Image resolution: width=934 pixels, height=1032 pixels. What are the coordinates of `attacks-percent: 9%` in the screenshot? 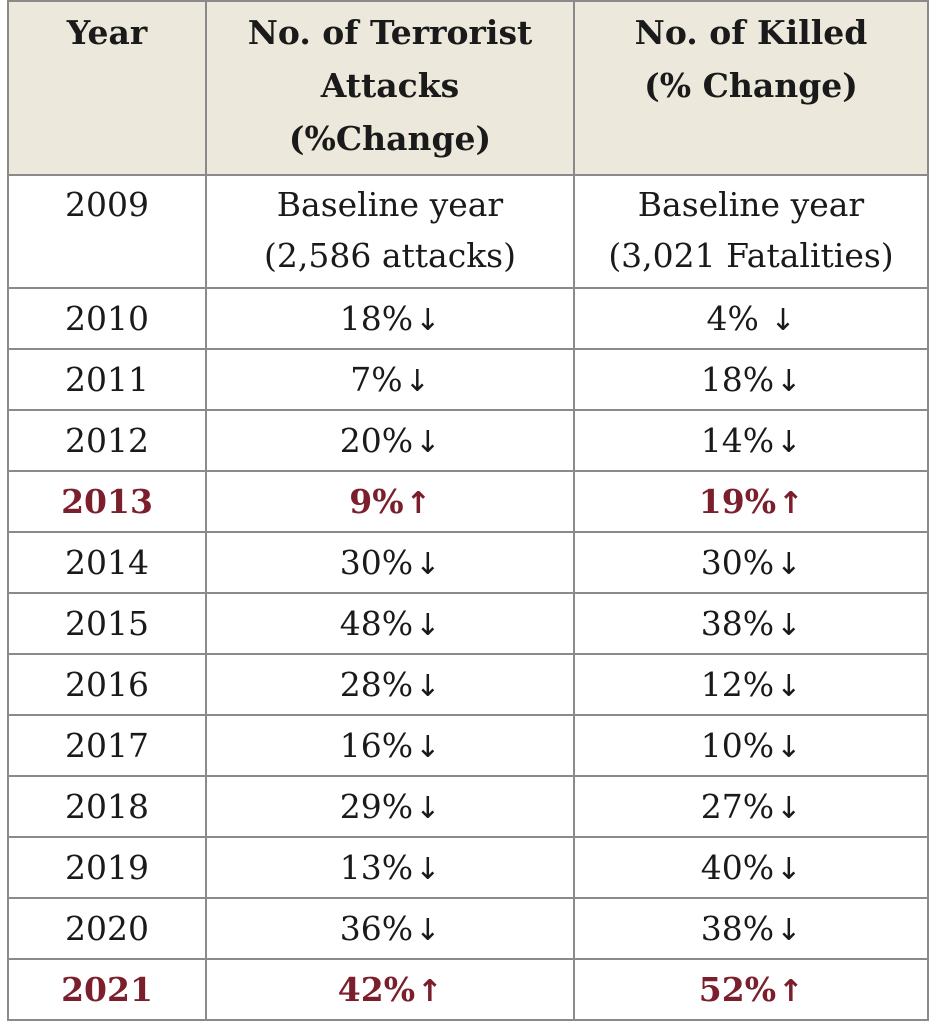 It's located at (376, 501).